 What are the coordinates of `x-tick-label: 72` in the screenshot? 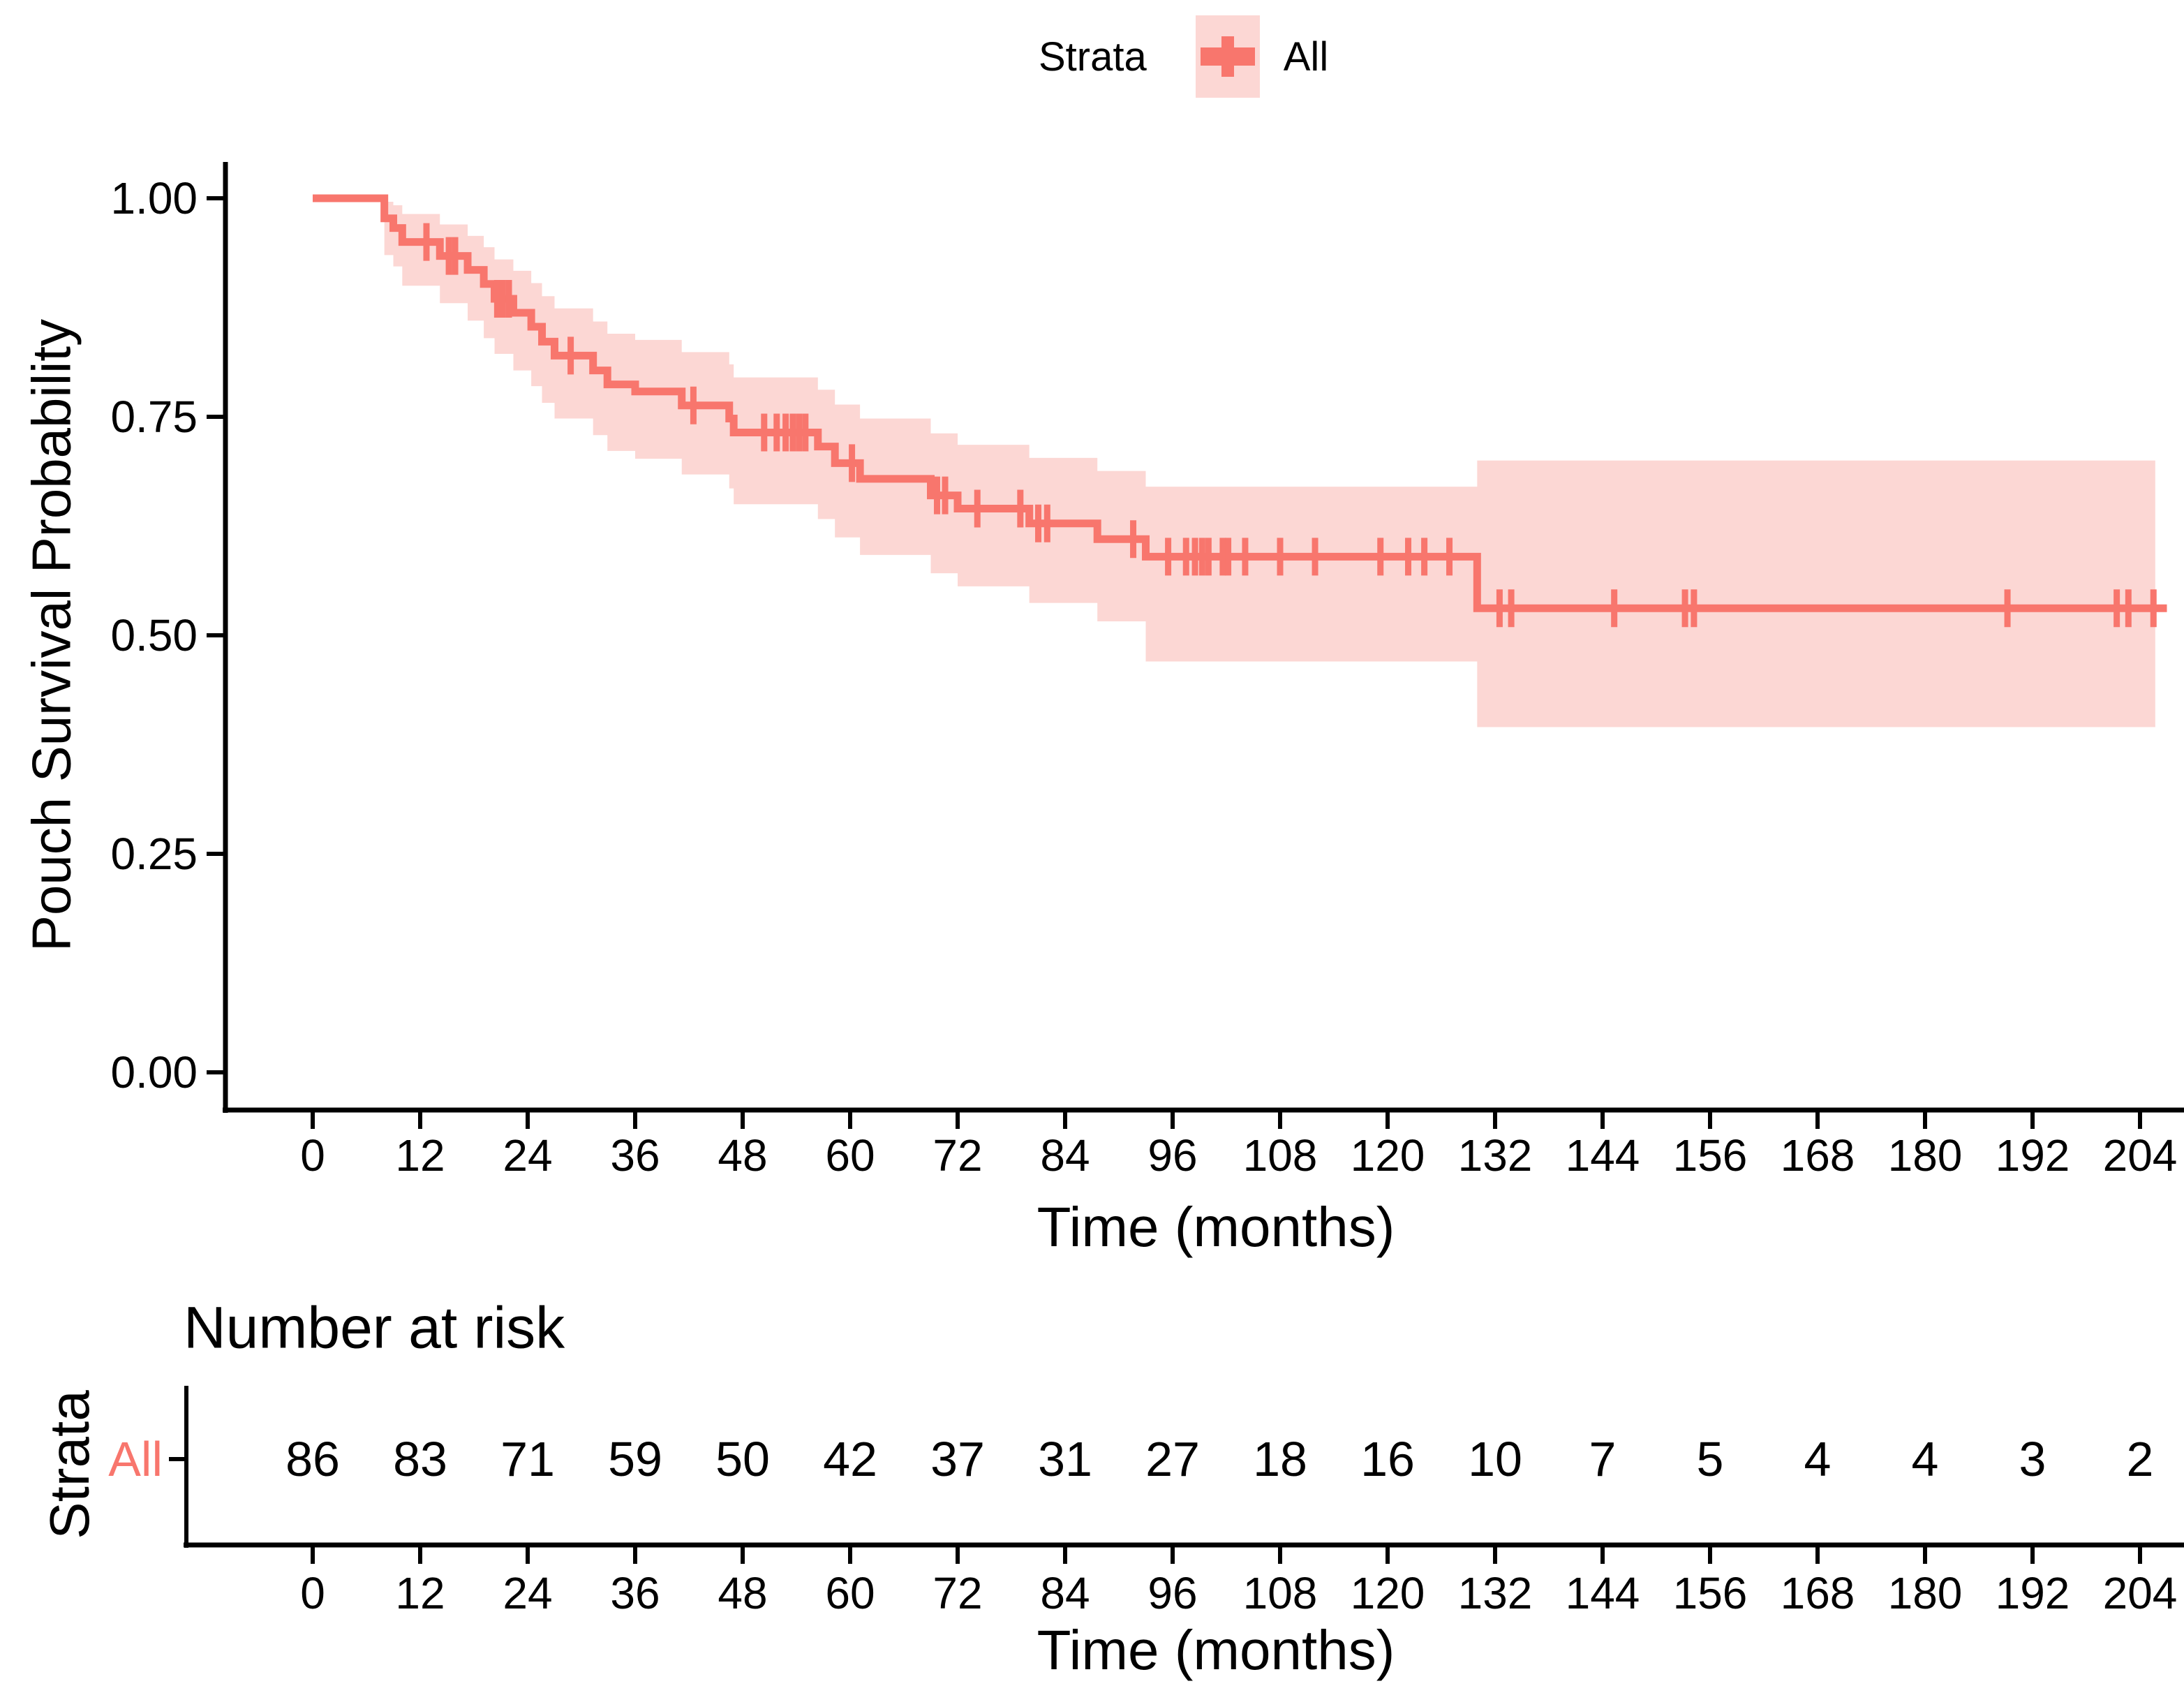 It's located at (957, 1155).